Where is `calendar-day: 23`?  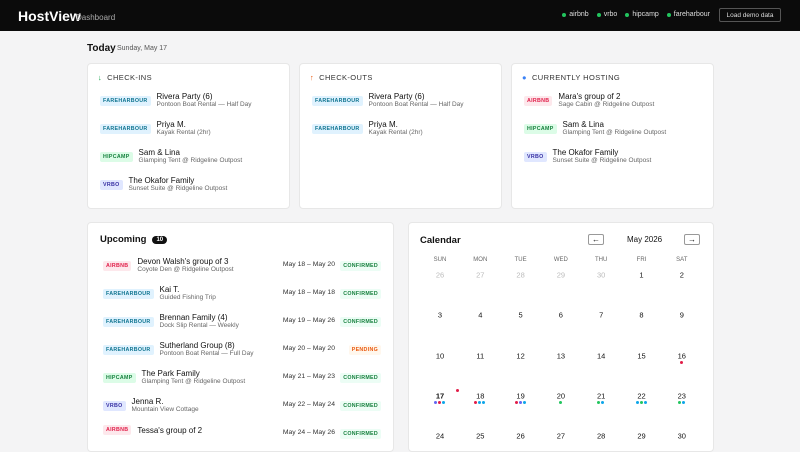 calendar-day: 23 is located at coordinates (681, 396).